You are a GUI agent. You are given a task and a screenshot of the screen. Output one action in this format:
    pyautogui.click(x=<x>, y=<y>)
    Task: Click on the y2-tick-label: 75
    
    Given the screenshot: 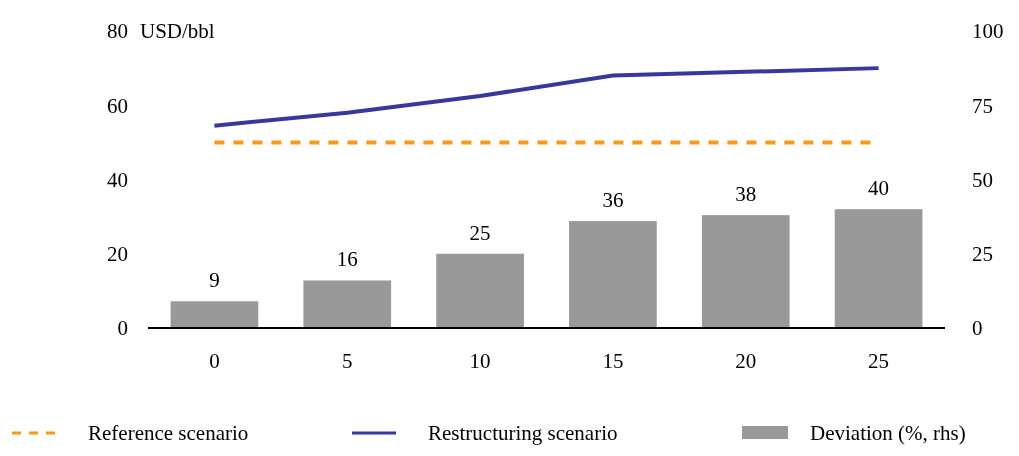 What is the action you would take?
    pyautogui.click(x=982, y=105)
    